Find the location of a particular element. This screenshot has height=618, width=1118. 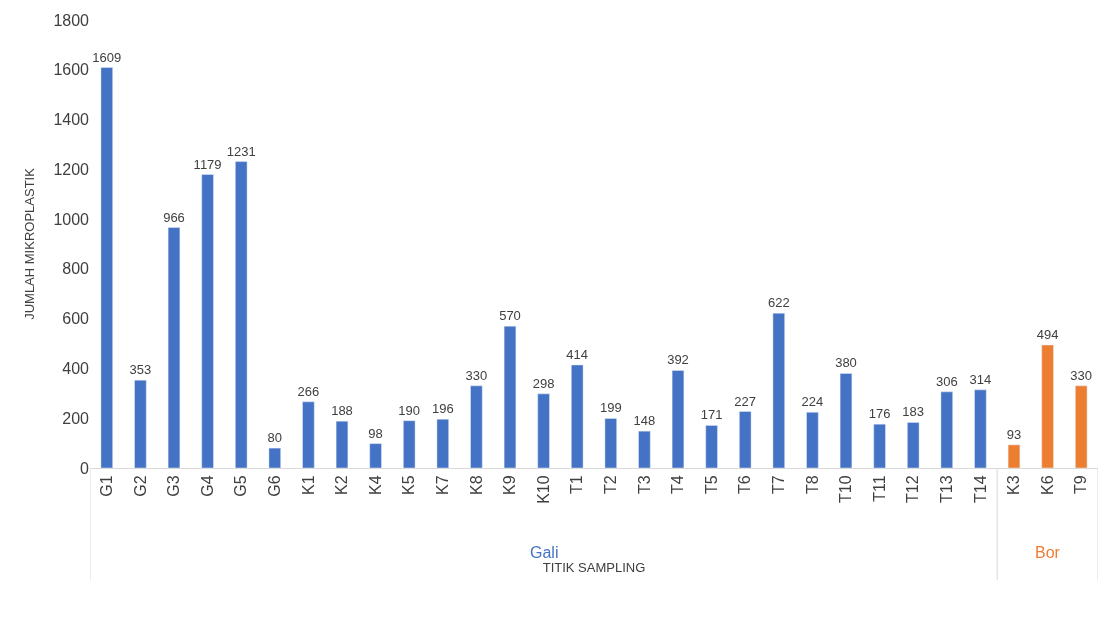

y-tick-label: 800 is located at coordinates (76, 269).